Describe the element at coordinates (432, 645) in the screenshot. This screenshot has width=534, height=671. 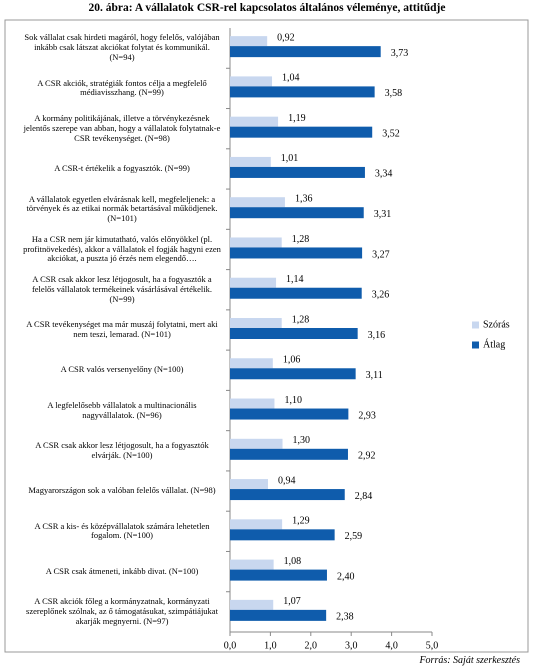
I see `x-tick-label: 5,0` at that location.